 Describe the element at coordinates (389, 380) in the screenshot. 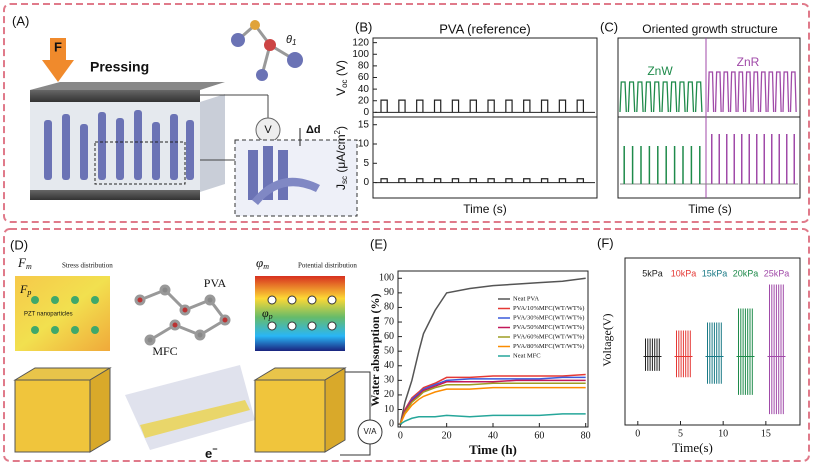

I see `y-tick-label: 30` at that location.